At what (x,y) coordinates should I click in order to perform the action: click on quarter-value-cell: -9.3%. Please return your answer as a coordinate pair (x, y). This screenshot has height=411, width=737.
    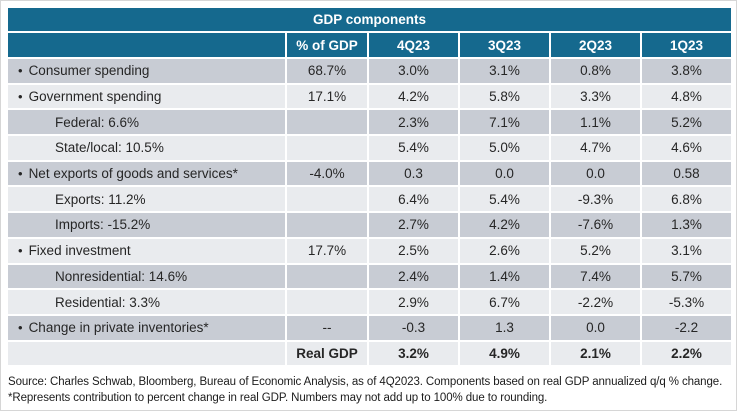
    Looking at the image, I should click on (595, 199).